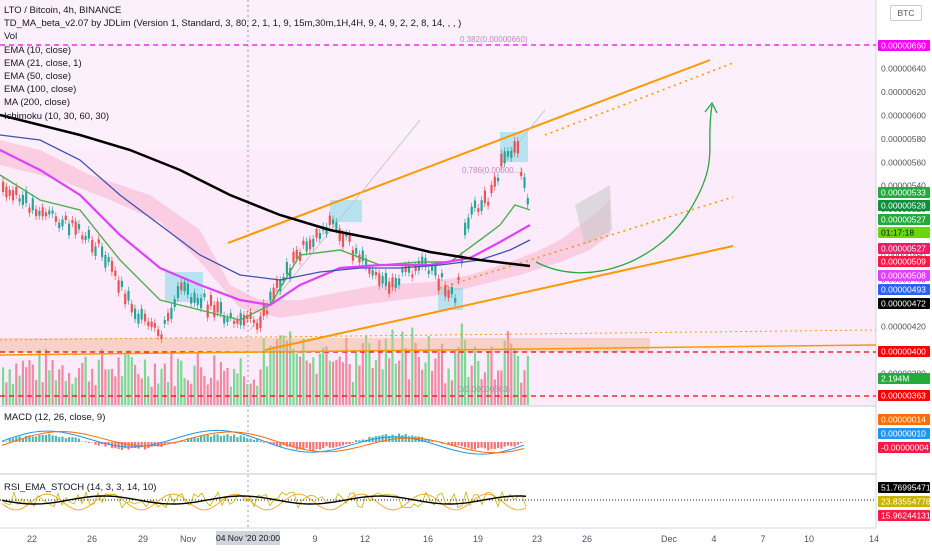 This screenshot has height=555, width=932. I want to click on macd-value-label-text: 0.00000014, so click(903, 420).